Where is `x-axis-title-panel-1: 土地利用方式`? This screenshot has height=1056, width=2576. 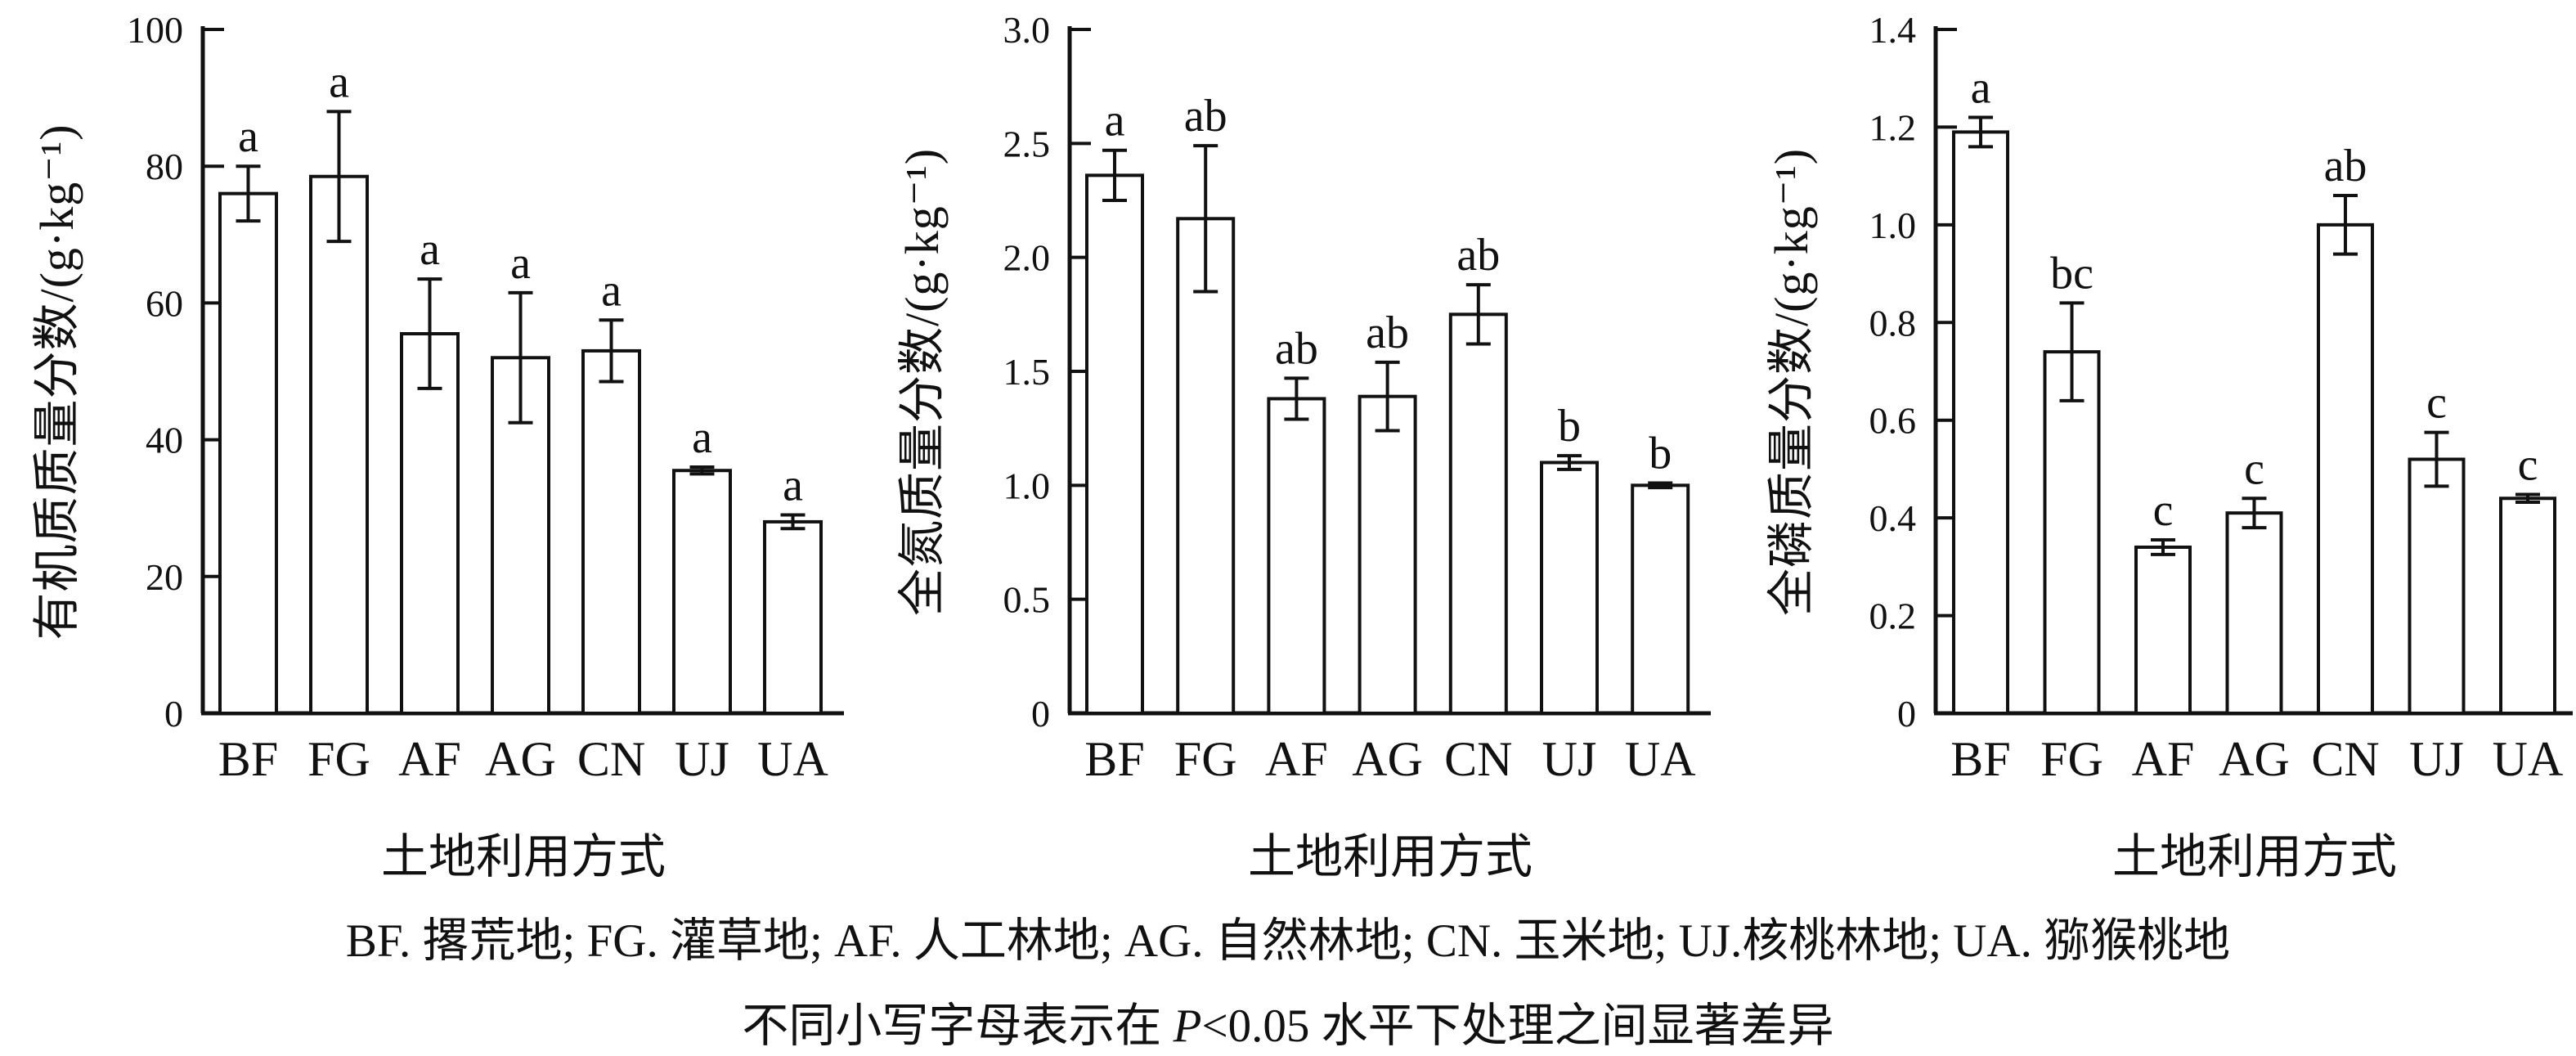
x-axis-title-panel-1: 土地利用方式 is located at coordinates (523, 856).